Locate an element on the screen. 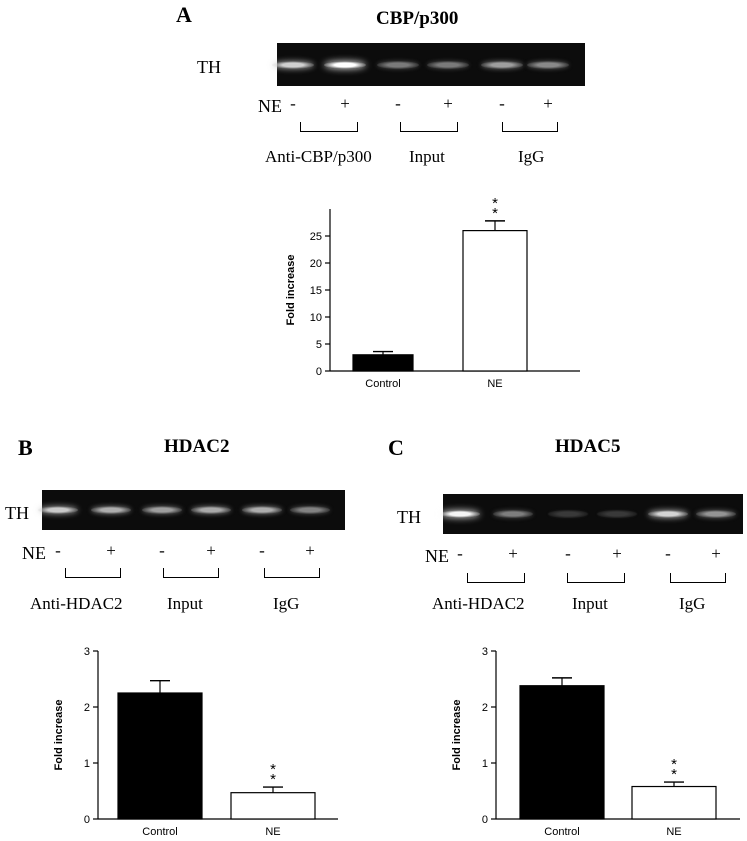  panel-letter: B is located at coordinates (25, 447).